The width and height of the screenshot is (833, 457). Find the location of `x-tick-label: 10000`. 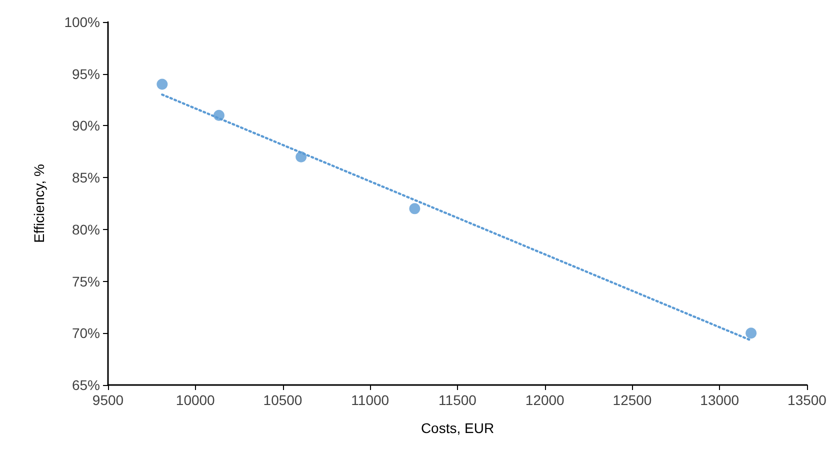

x-tick-label: 10000 is located at coordinates (196, 400).